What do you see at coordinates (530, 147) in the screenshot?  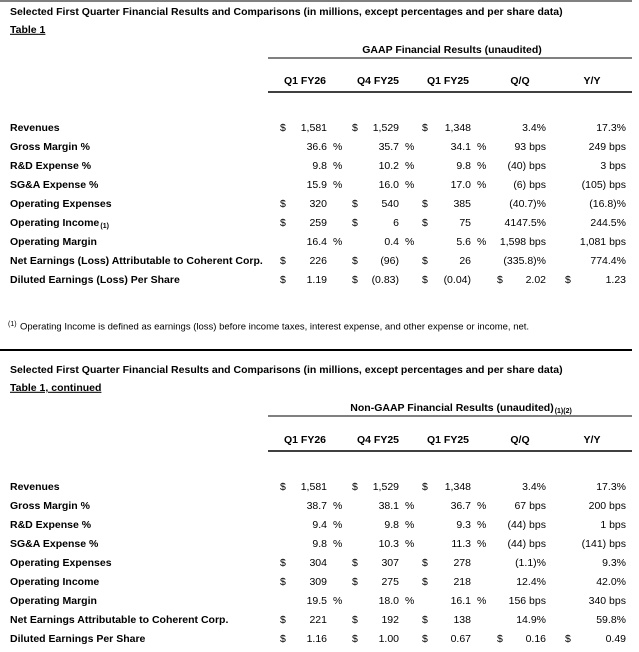 I see `cell-value: 93 bps` at bounding box center [530, 147].